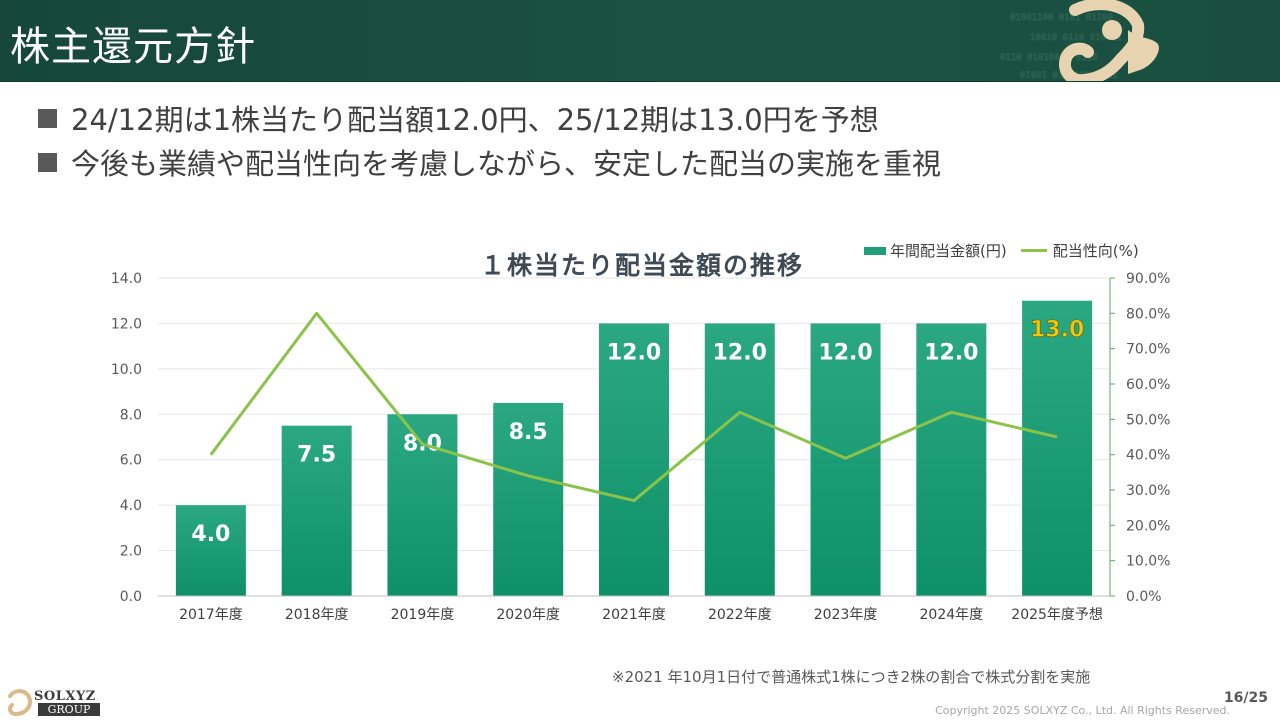 The height and width of the screenshot is (720, 1280). What do you see at coordinates (528, 432) in the screenshot?
I see `bar-data-label: 8.5` at bounding box center [528, 432].